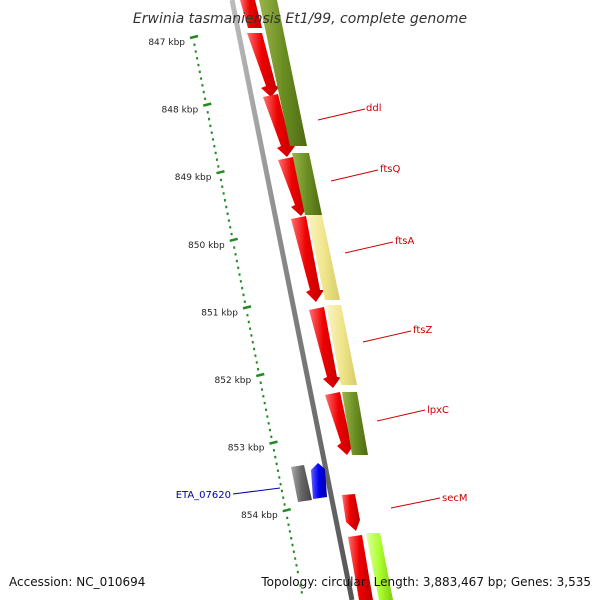  I want to click on tick-label: 852 kbp, so click(233, 381).